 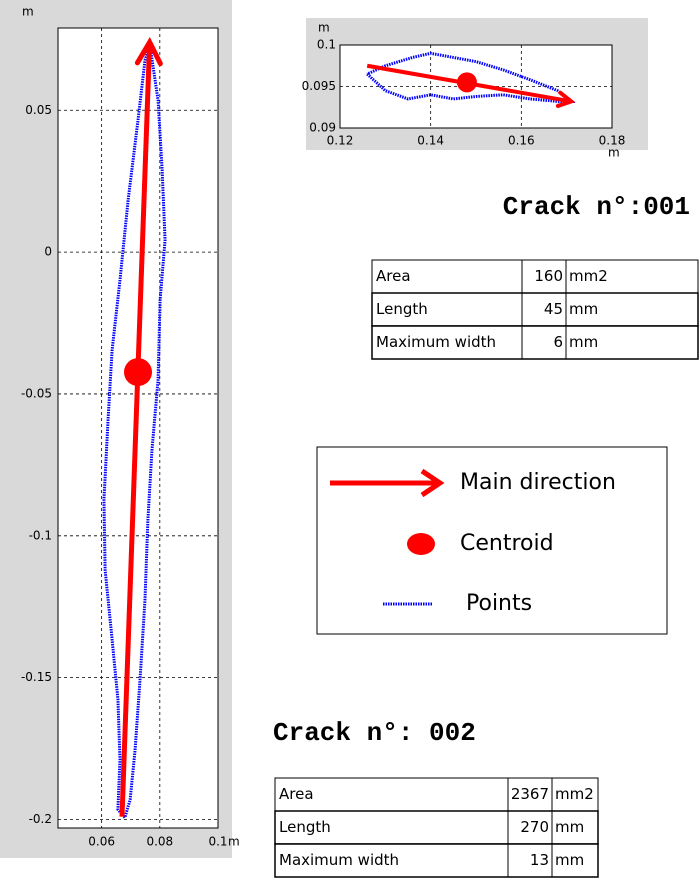 I want to click on y-tick-label: 0, so click(x=48, y=252).